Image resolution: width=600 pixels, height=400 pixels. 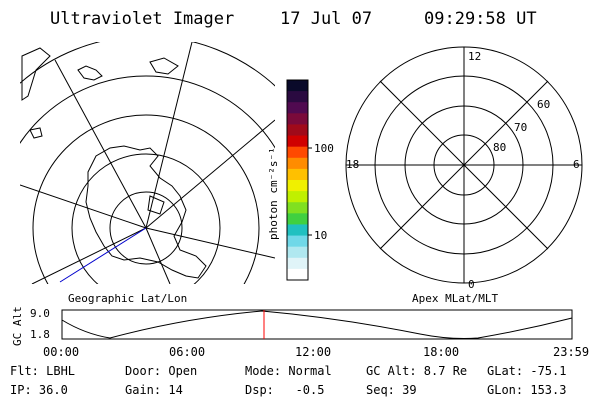 I want to click on color-bar: 100 10 photon cm⁻²s⁻¹, so click(x=300, y=180).